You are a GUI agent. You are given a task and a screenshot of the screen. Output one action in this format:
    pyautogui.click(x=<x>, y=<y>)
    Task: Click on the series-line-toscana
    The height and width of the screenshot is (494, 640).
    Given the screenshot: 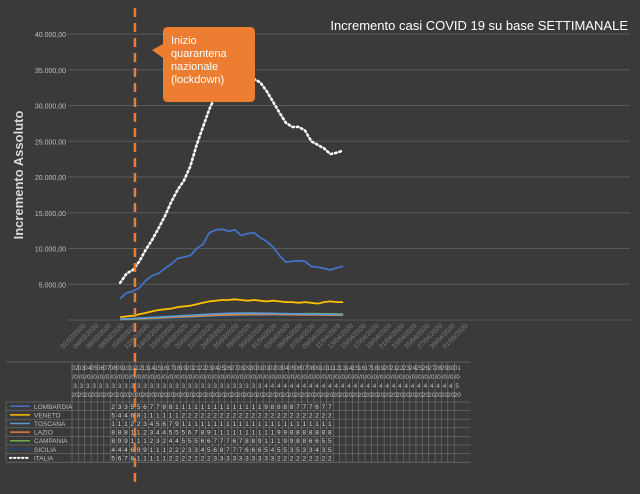 What is the action you would take?
    pyautogui.click(x=232, y=316)
    